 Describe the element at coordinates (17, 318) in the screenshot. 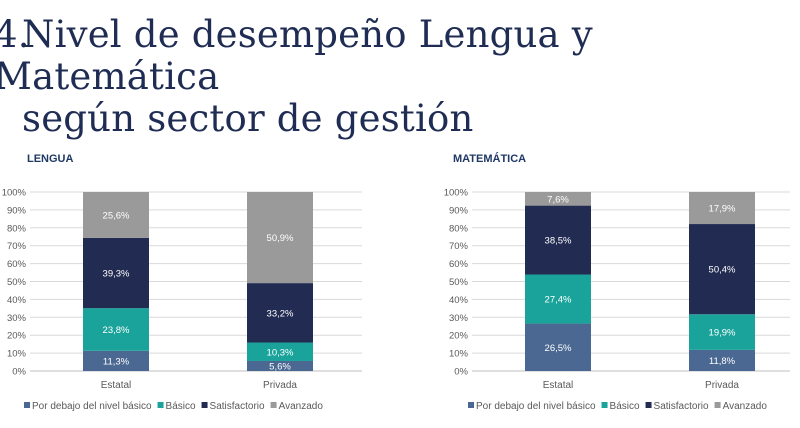

I see `lengua-y-tick-label: 30%` at that location.